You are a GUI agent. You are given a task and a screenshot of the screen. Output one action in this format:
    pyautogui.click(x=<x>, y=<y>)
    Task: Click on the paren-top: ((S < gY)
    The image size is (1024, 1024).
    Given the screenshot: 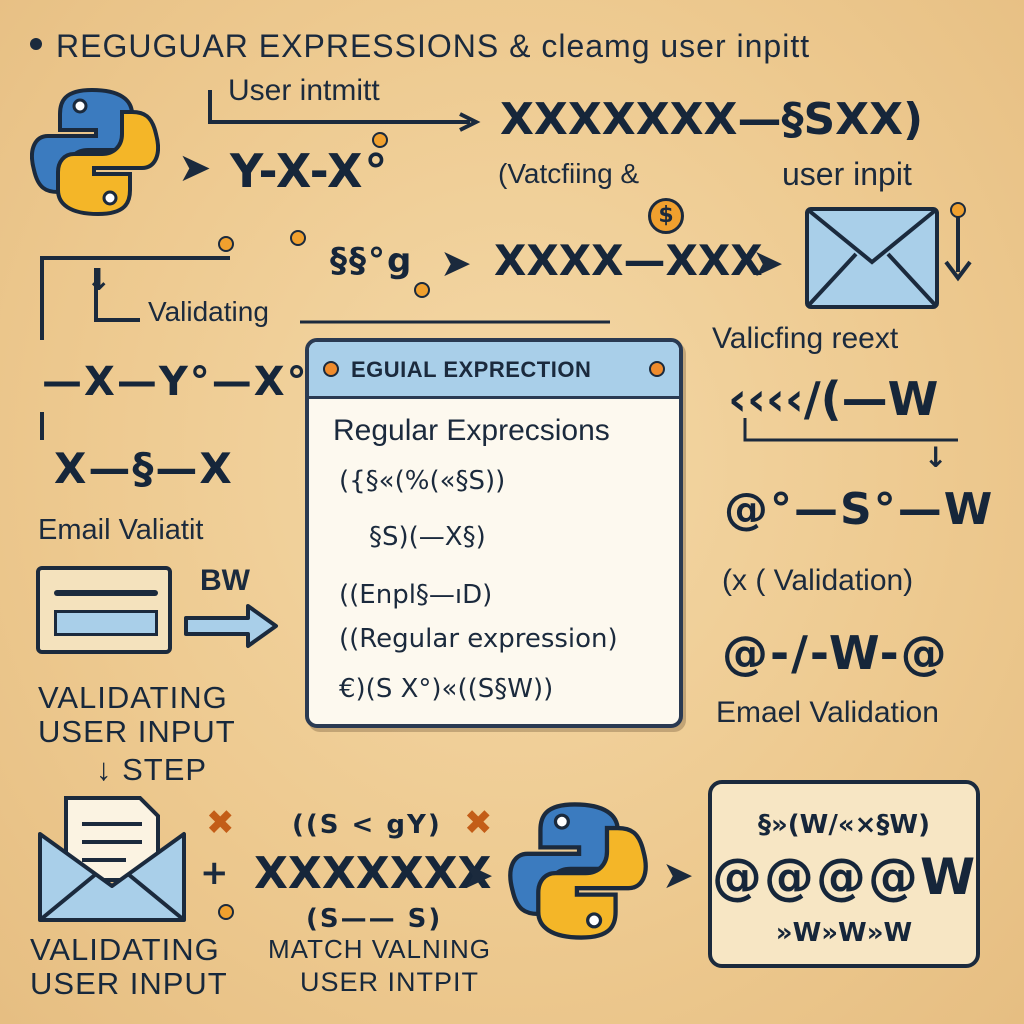 What is the action you would take?
    pyautogui.click(x=367, y=825)
    